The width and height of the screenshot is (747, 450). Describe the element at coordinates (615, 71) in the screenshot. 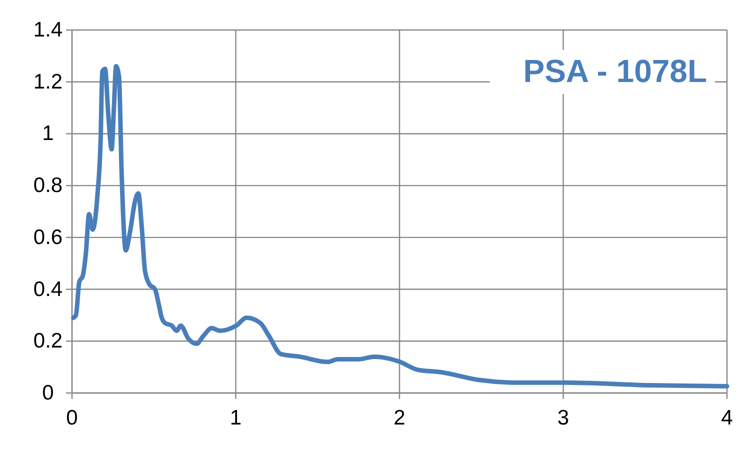

I see `text: PSA - 1078L` at that location.